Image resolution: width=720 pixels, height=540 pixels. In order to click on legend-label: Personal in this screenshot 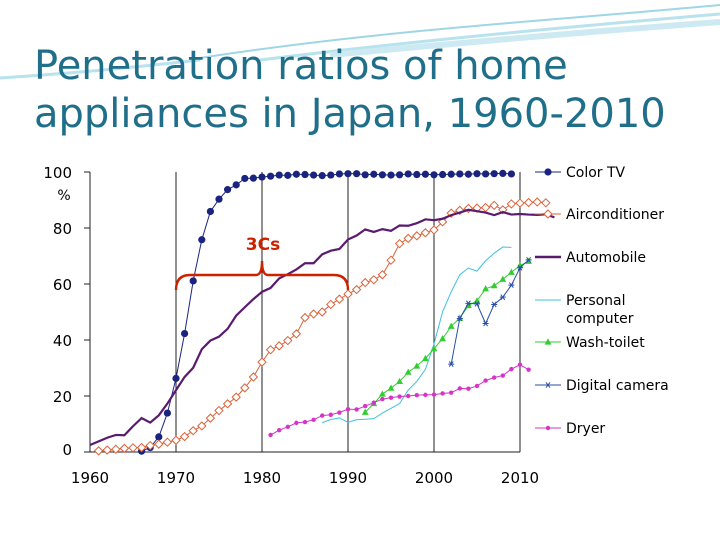, I will do `click(596, 301)`.